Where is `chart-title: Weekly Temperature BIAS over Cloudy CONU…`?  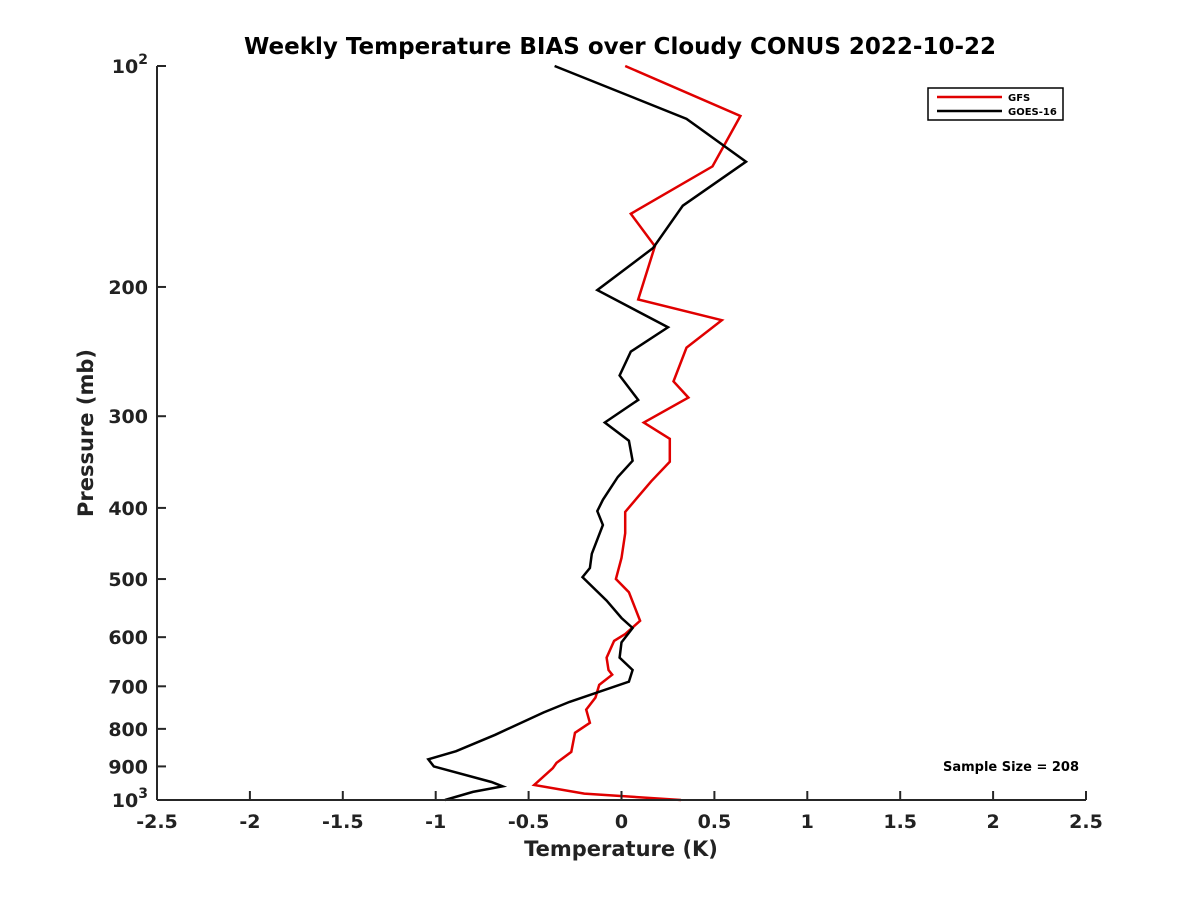
chart-title: Weekly Temperature BIAS over Cloudy CONU… is located at coordinates (620, 47).